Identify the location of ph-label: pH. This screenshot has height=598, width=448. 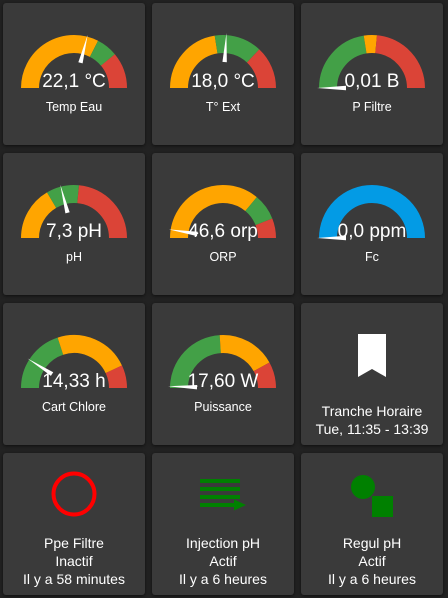
(74, 257).